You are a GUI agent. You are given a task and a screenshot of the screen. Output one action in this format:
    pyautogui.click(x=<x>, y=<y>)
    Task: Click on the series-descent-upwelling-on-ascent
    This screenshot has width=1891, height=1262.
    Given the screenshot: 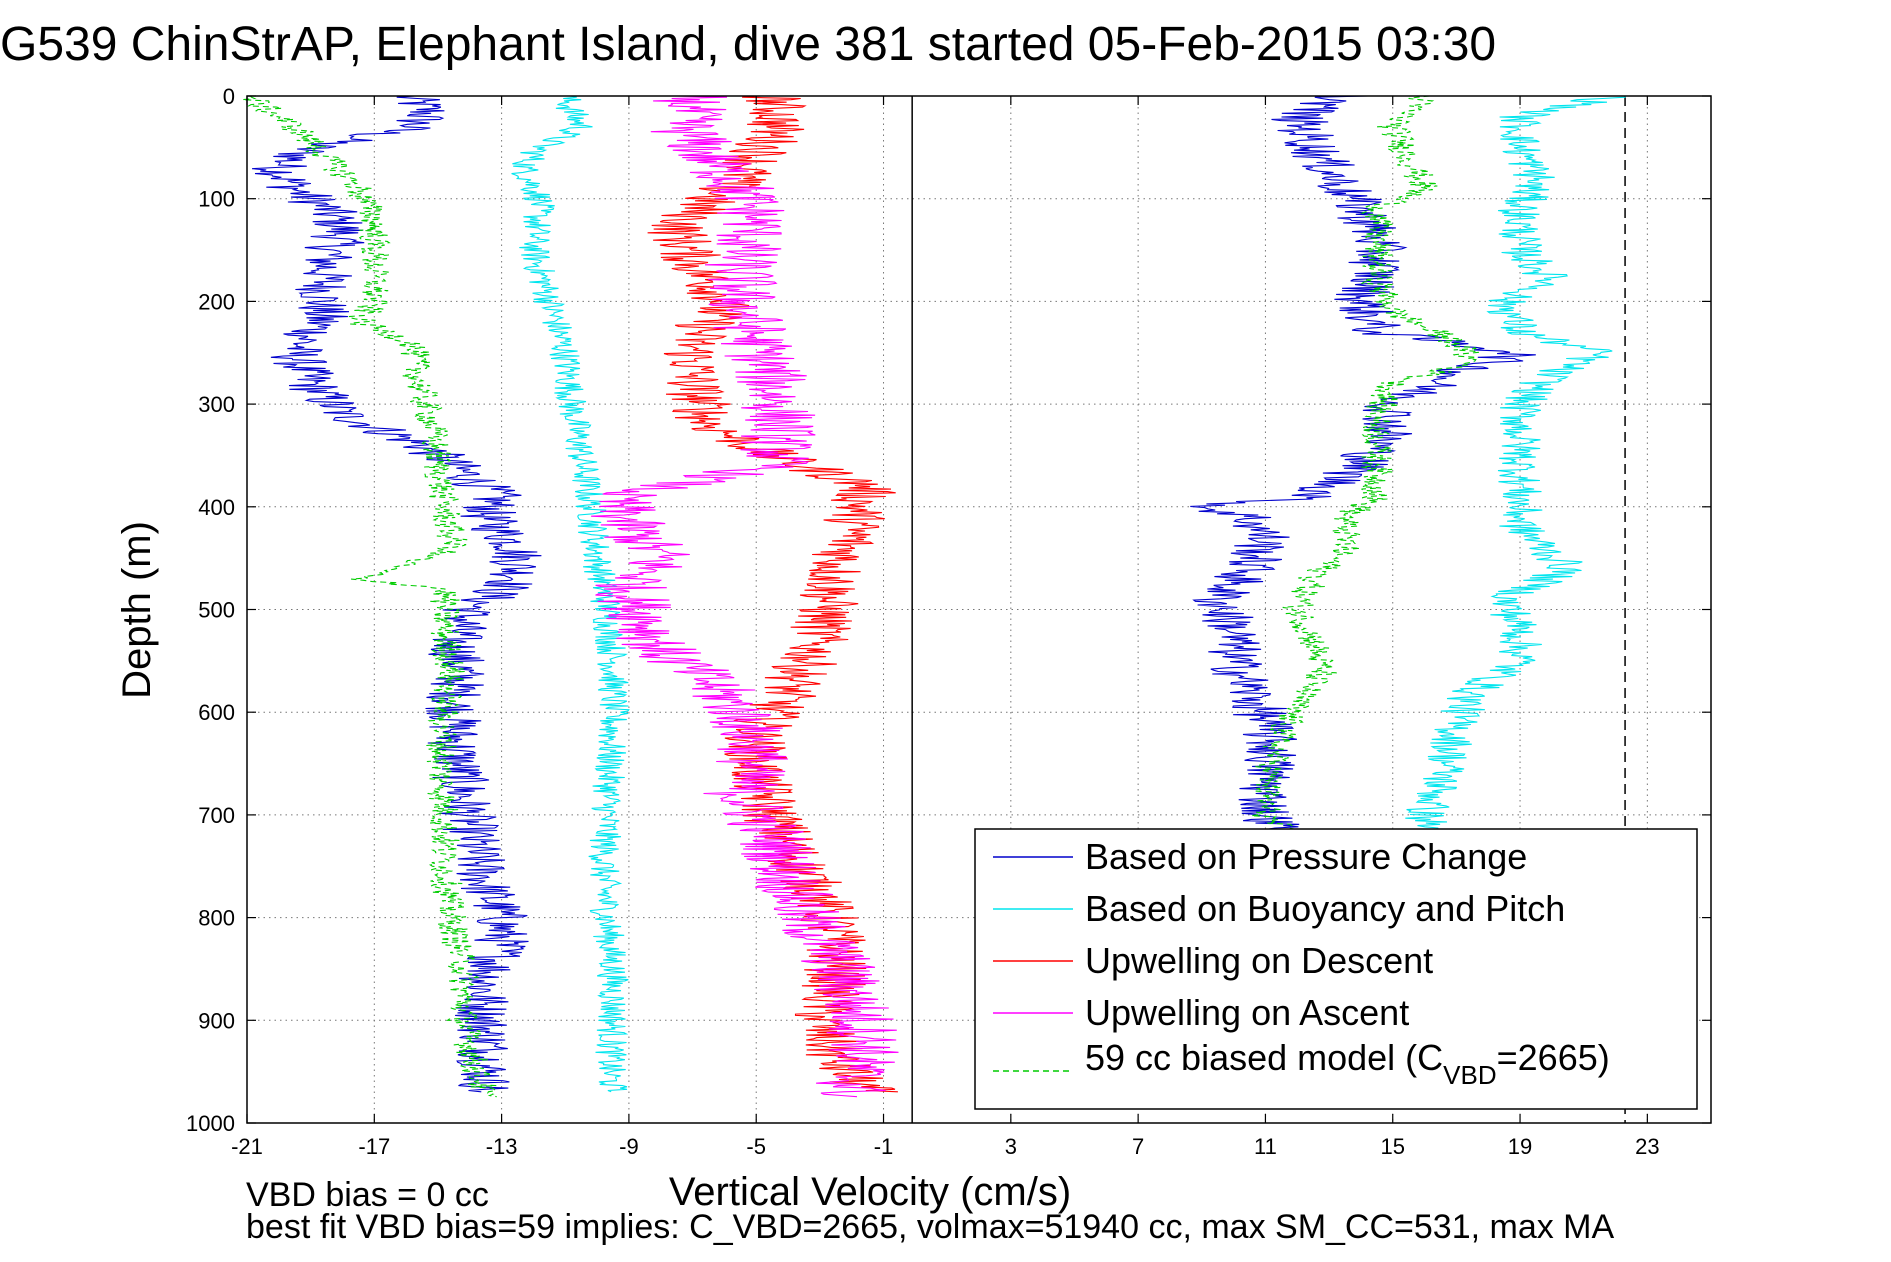 What is the action you would take?
    pyautogui.click(x=745, y=596)
    